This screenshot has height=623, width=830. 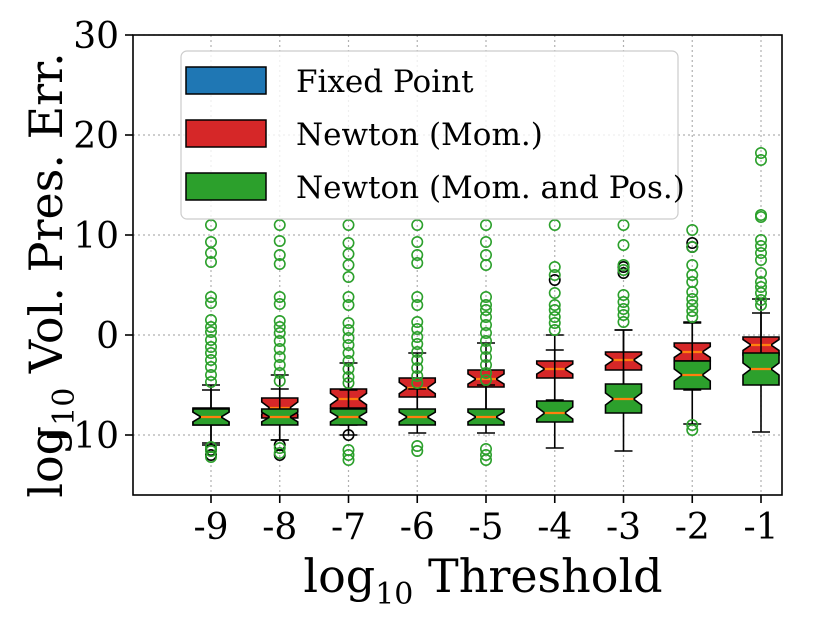 What do you see at coordinates (107, 336) in the screenshot?
I see `y-tick-label: 0` at bounding box center [107, 336].